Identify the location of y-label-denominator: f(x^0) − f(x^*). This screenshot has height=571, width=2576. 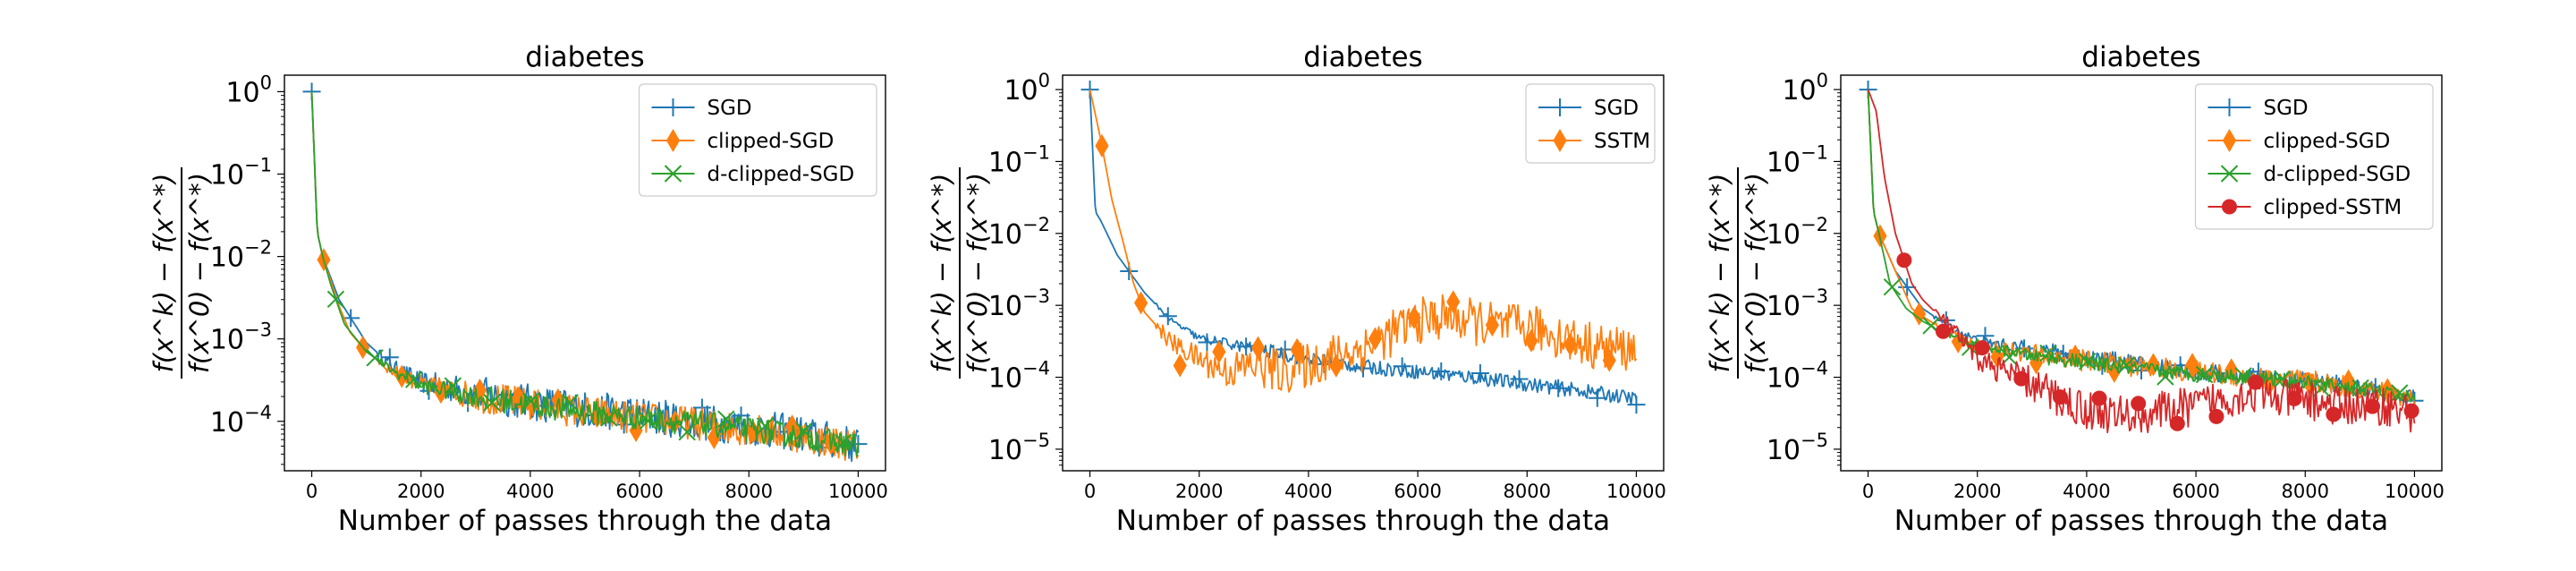
(199, 273).